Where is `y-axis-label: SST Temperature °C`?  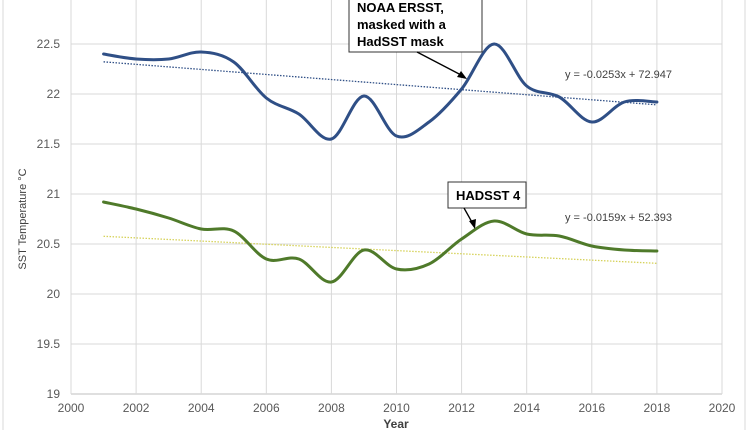
y-axis-label: SST Temperature °C is located at coordinates (23, 218).